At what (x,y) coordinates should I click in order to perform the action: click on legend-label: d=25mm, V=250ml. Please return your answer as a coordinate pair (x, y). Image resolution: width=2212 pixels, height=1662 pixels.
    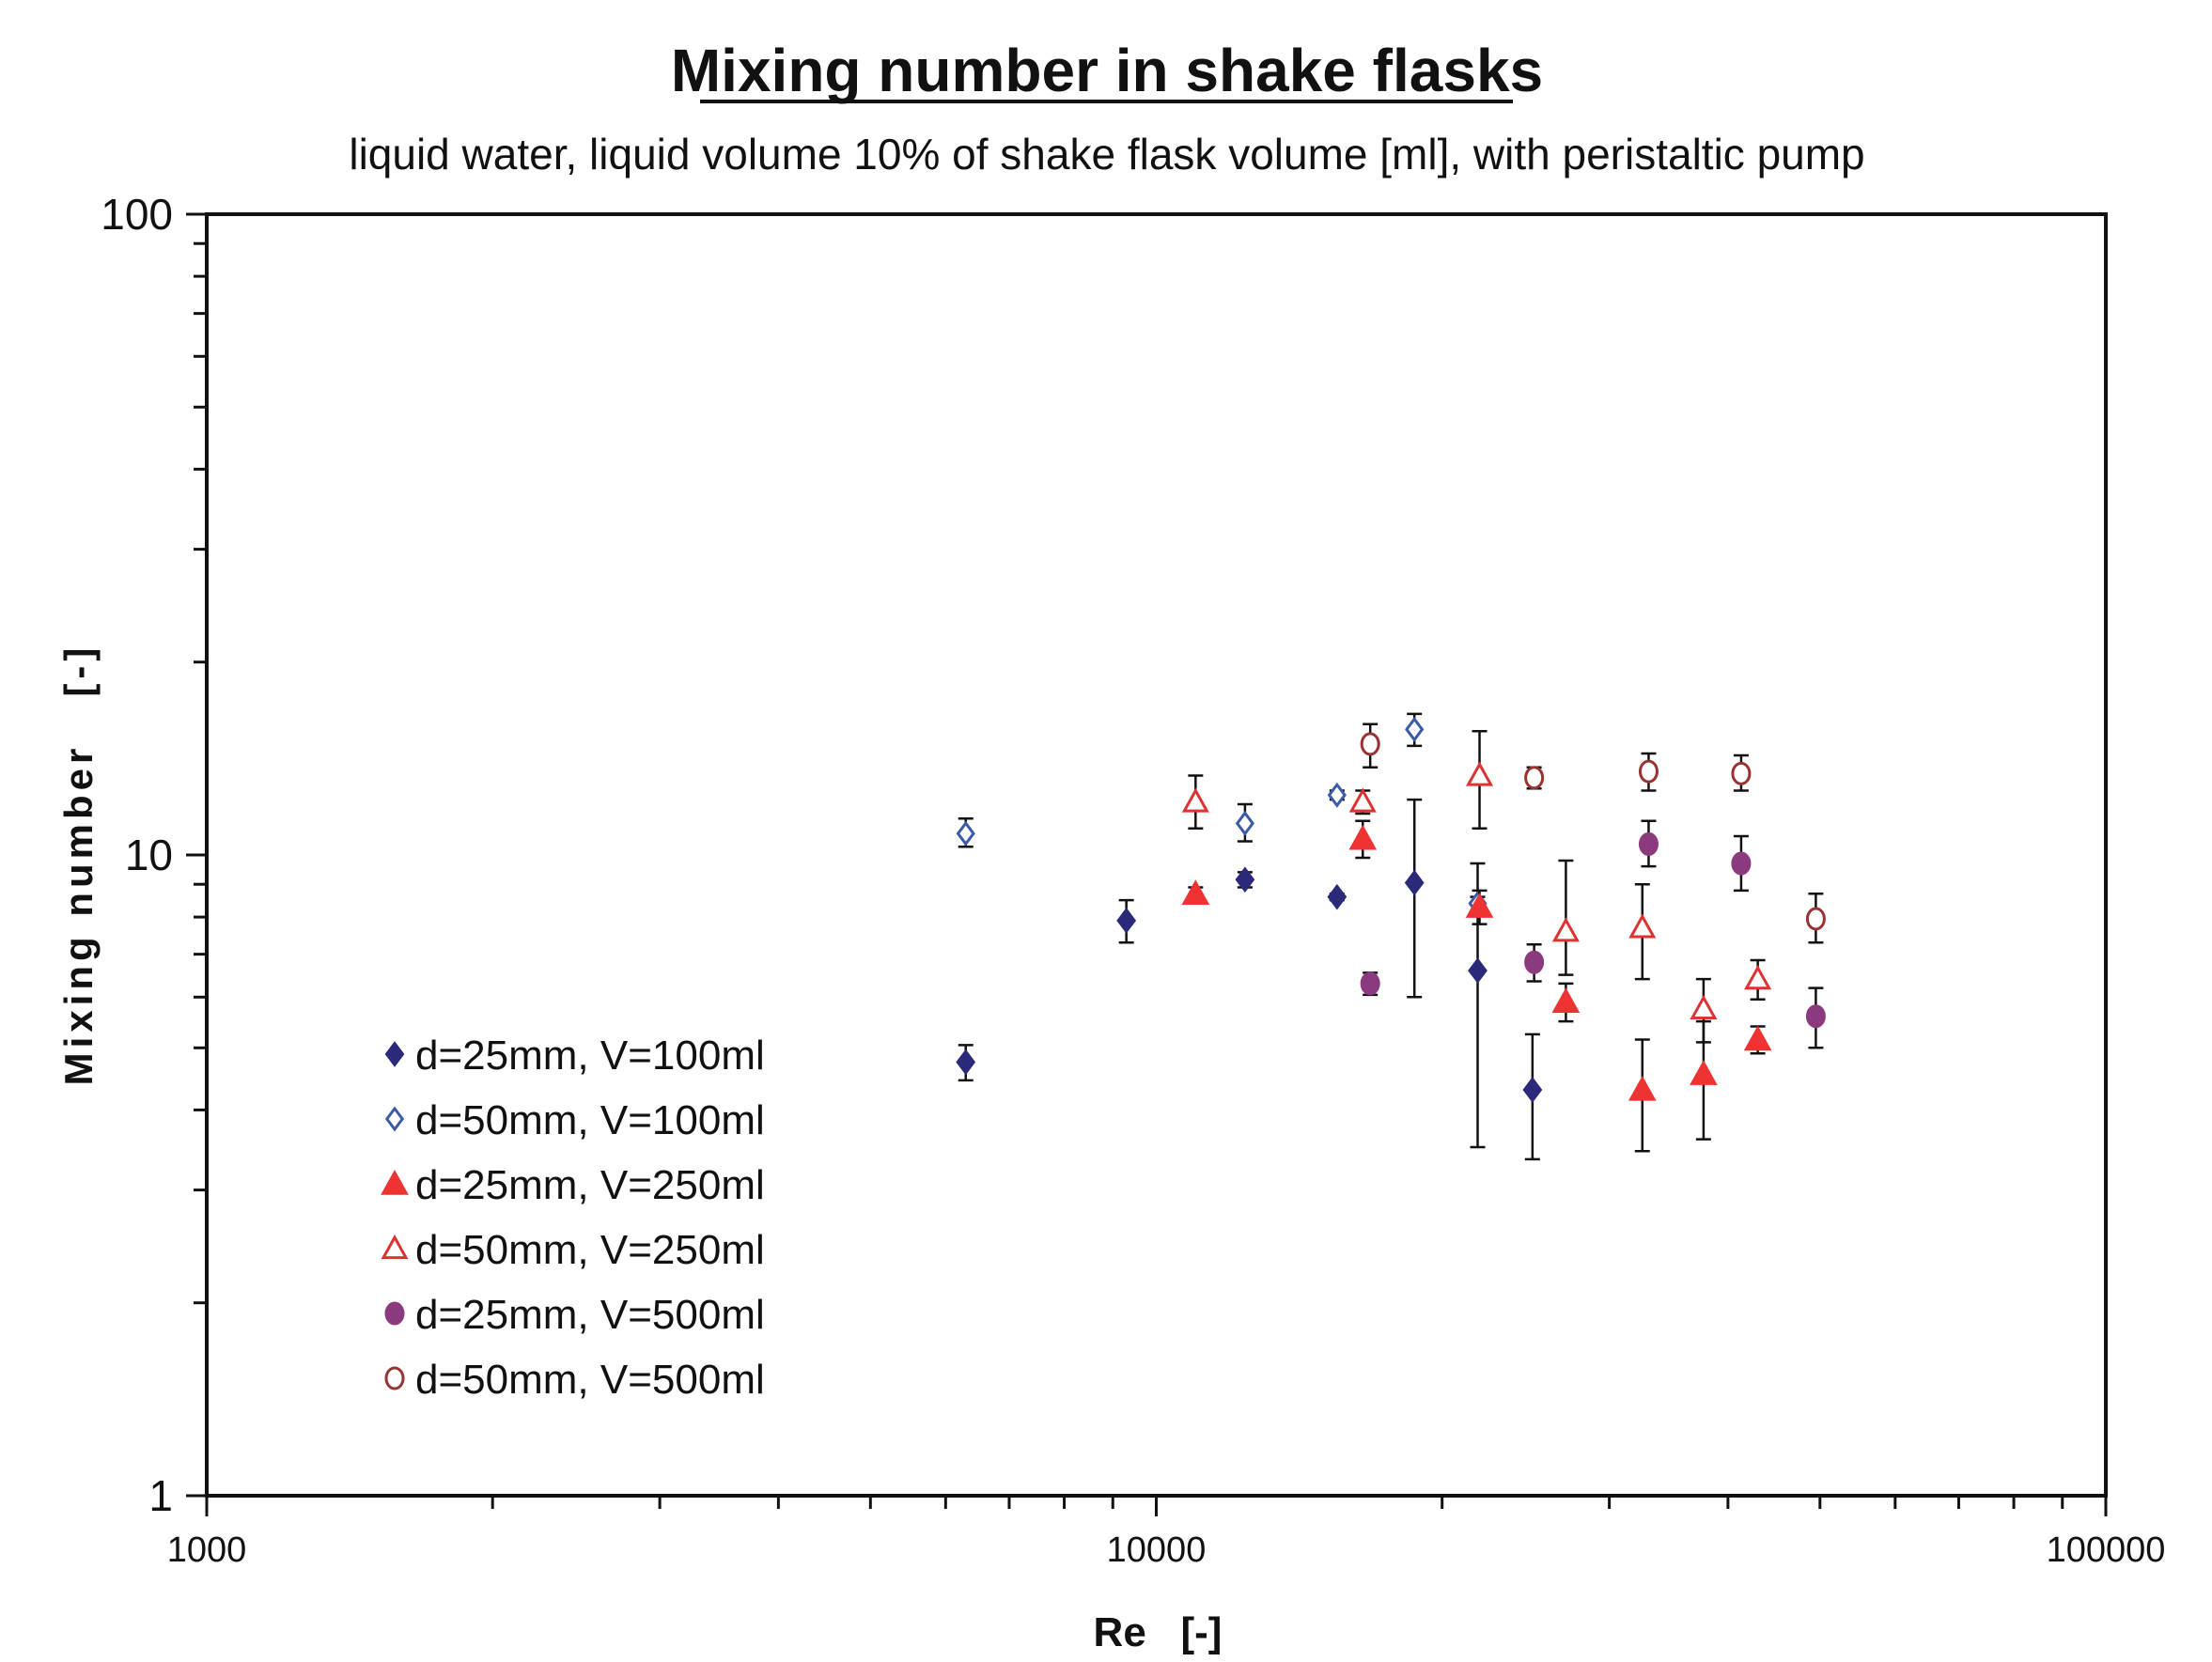
    Looking at the image, I should click on (590, 1185).